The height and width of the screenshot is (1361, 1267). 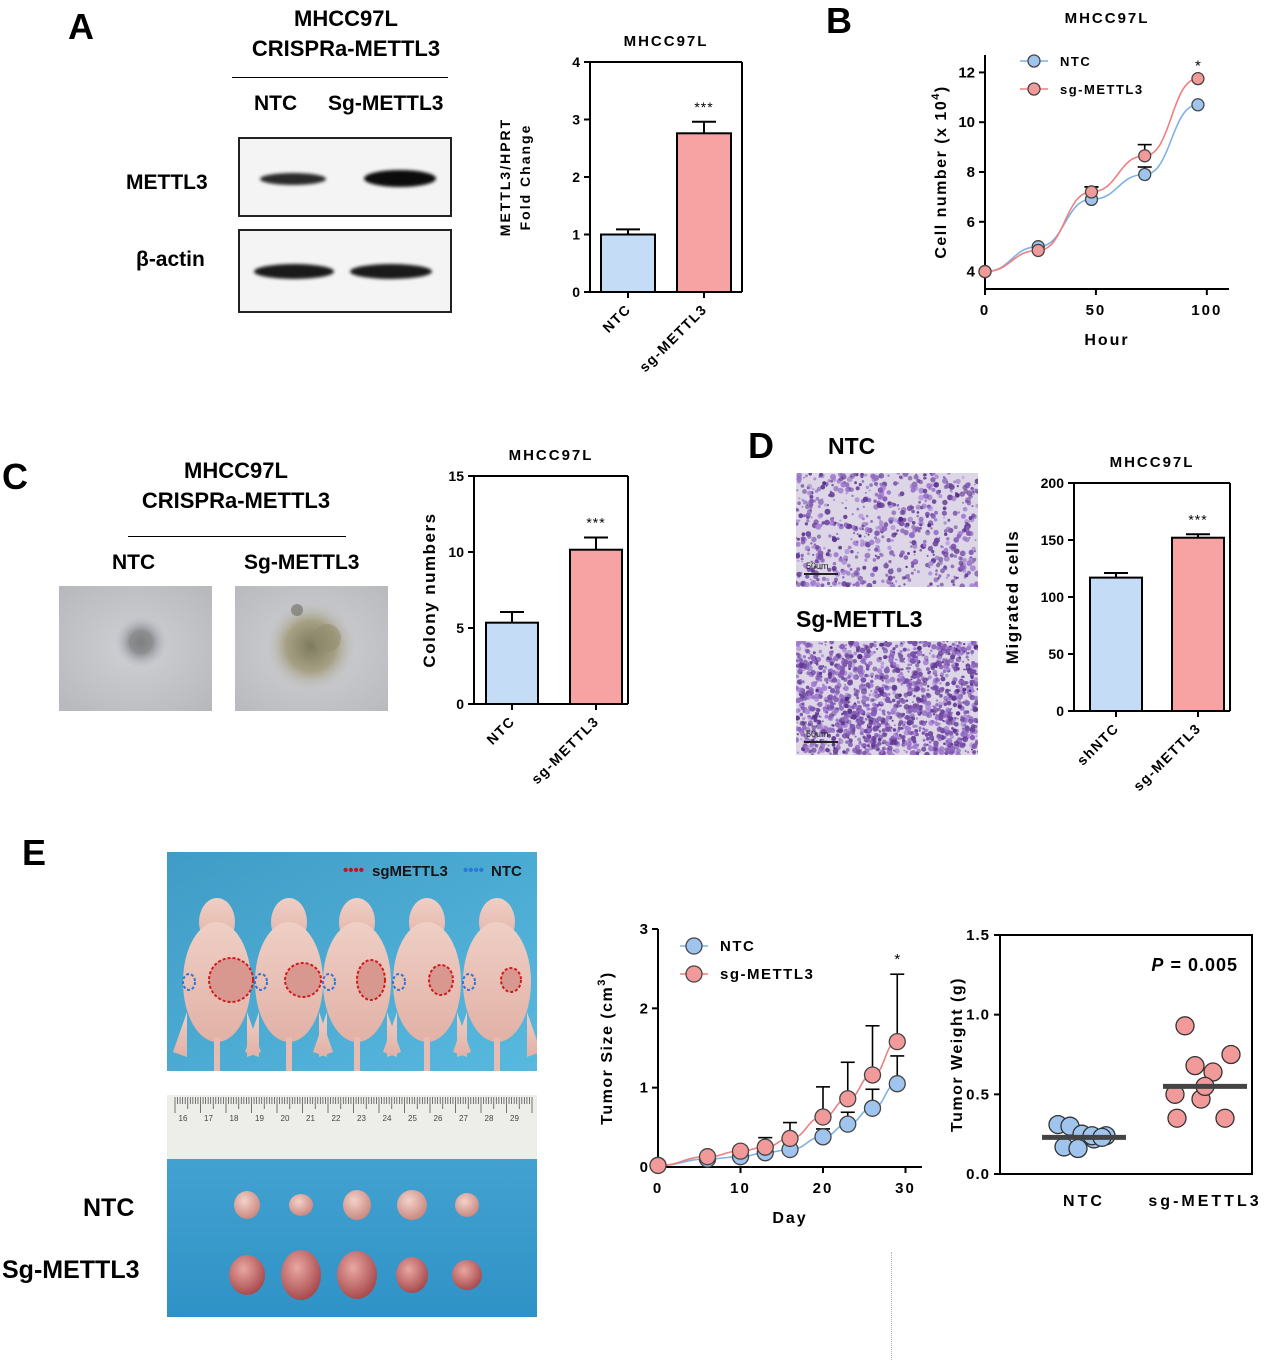 I want to click on band-mettl3-sg, so click(x=400, y=178).